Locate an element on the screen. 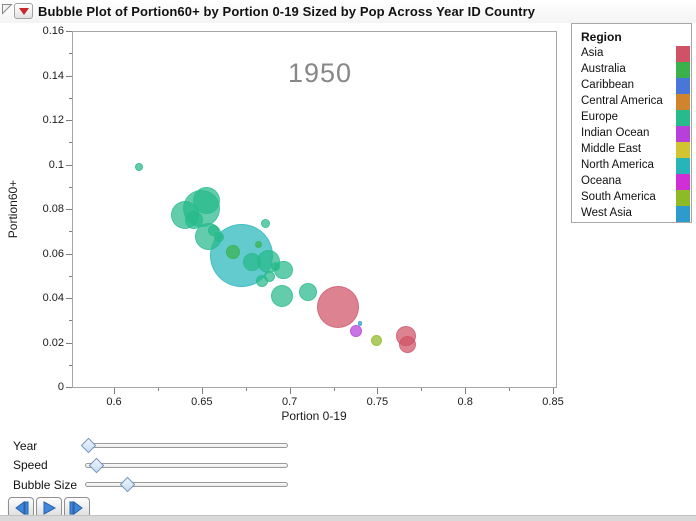  legend-item-label: Asia is located at coordinates (592, 53).